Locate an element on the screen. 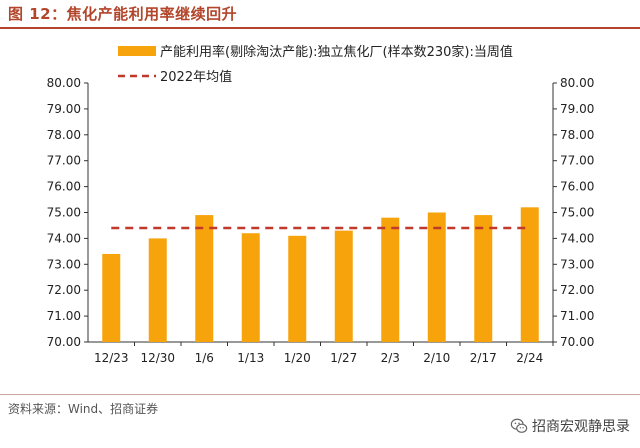 This screenshot has height=448, width=640. y-tick-label-right: 71.00 is located at coordinates (577, 316).